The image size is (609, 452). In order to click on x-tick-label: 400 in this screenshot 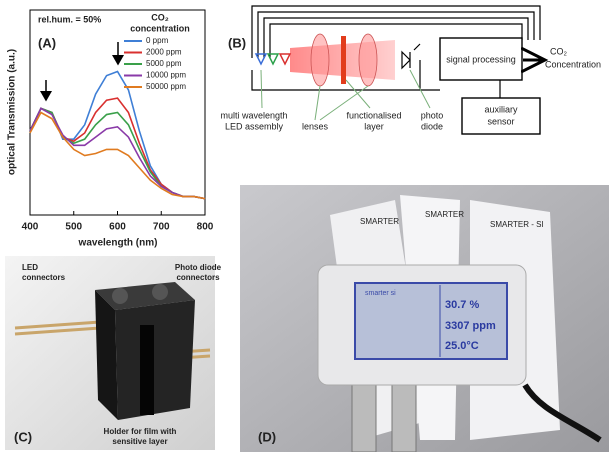, I will do `click(30, 227)`.